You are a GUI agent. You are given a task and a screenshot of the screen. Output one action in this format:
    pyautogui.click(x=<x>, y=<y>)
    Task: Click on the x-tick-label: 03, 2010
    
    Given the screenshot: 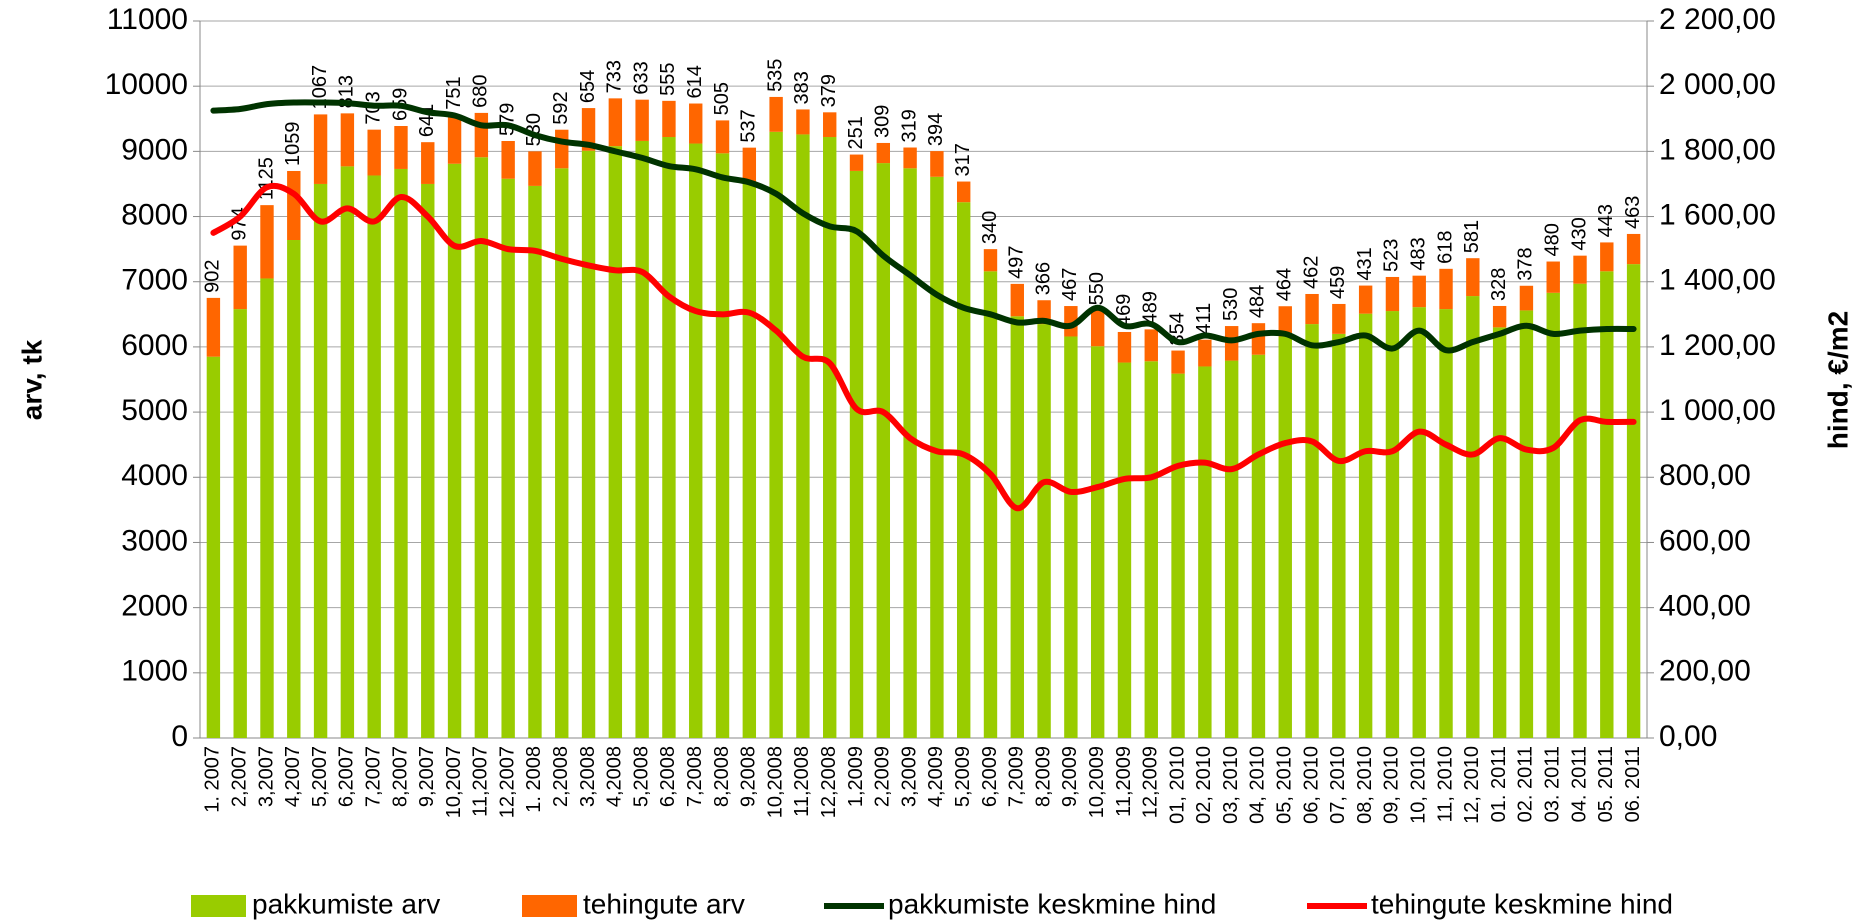 What is the action you would take?
    pyautogui.click(x=1231, y=785)
    